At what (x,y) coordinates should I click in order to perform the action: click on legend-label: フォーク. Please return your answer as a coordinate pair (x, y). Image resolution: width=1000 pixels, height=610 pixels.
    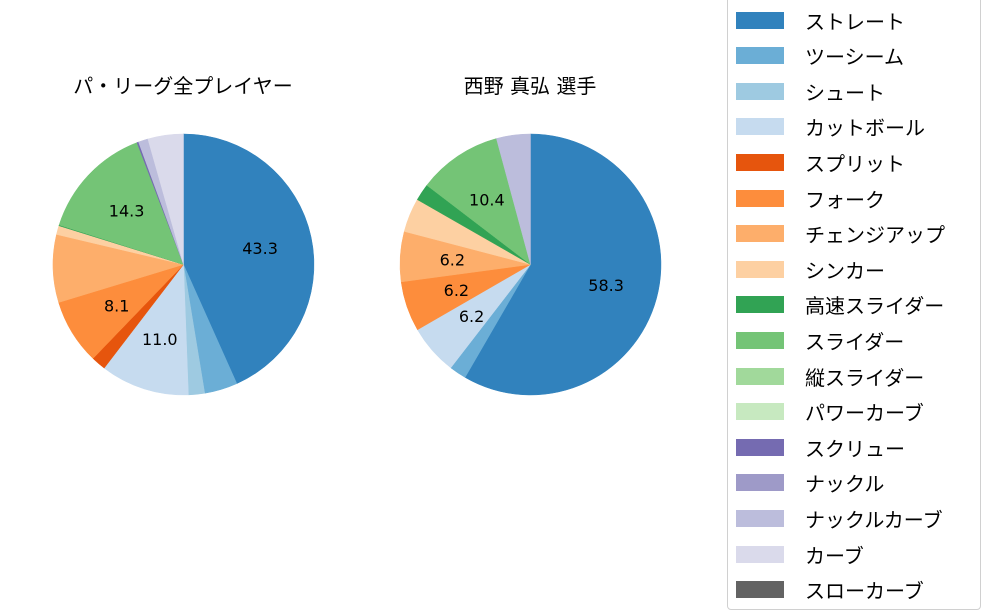
    Looking at the image, I should click on (845, 199).